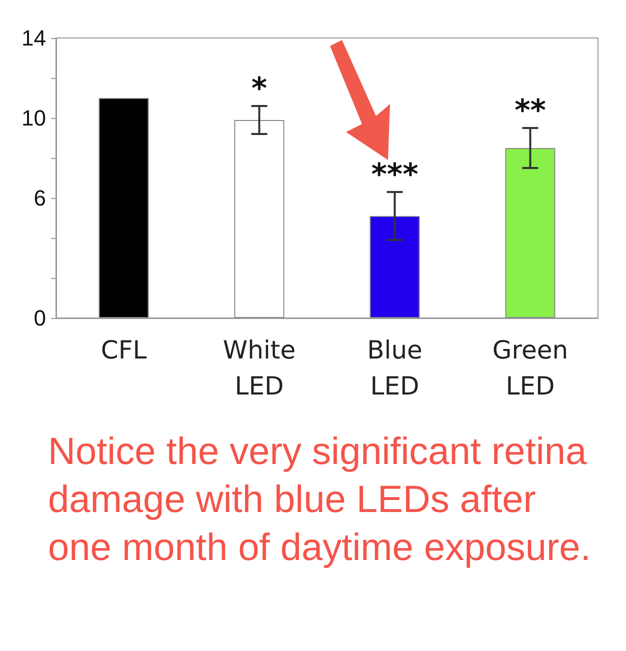  Describe the element at coordinates (34, 38) in the screenshot. I see `y-tick-label: 14` at that location.